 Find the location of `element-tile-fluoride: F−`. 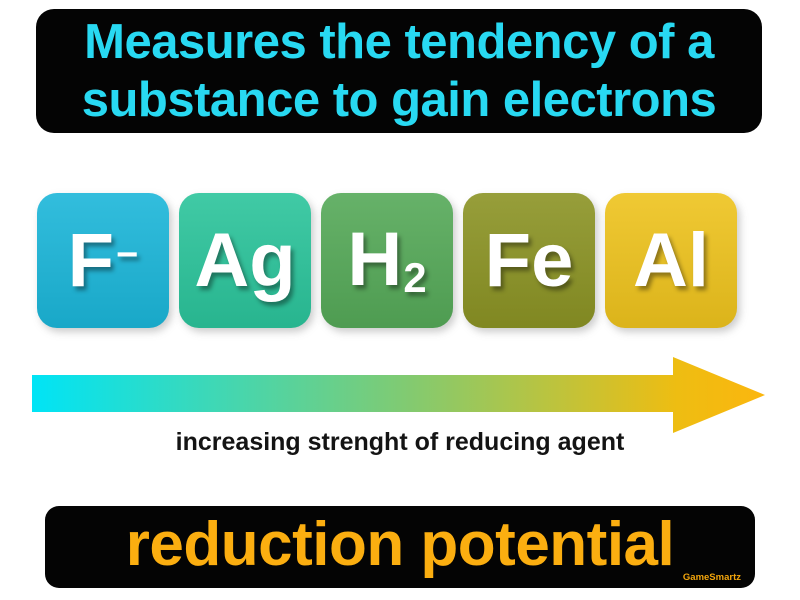

element-tile-fluoride: F− is located at coordinates (103, 260).